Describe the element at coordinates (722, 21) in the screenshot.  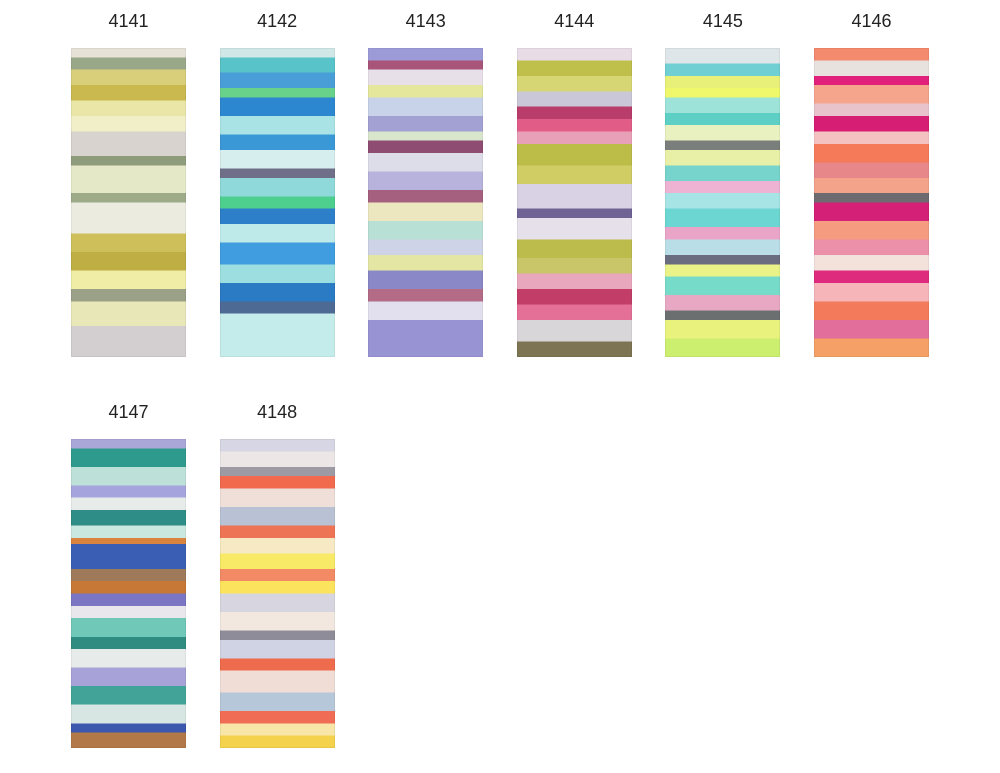
I see `swatch-label: 4145` at that location.